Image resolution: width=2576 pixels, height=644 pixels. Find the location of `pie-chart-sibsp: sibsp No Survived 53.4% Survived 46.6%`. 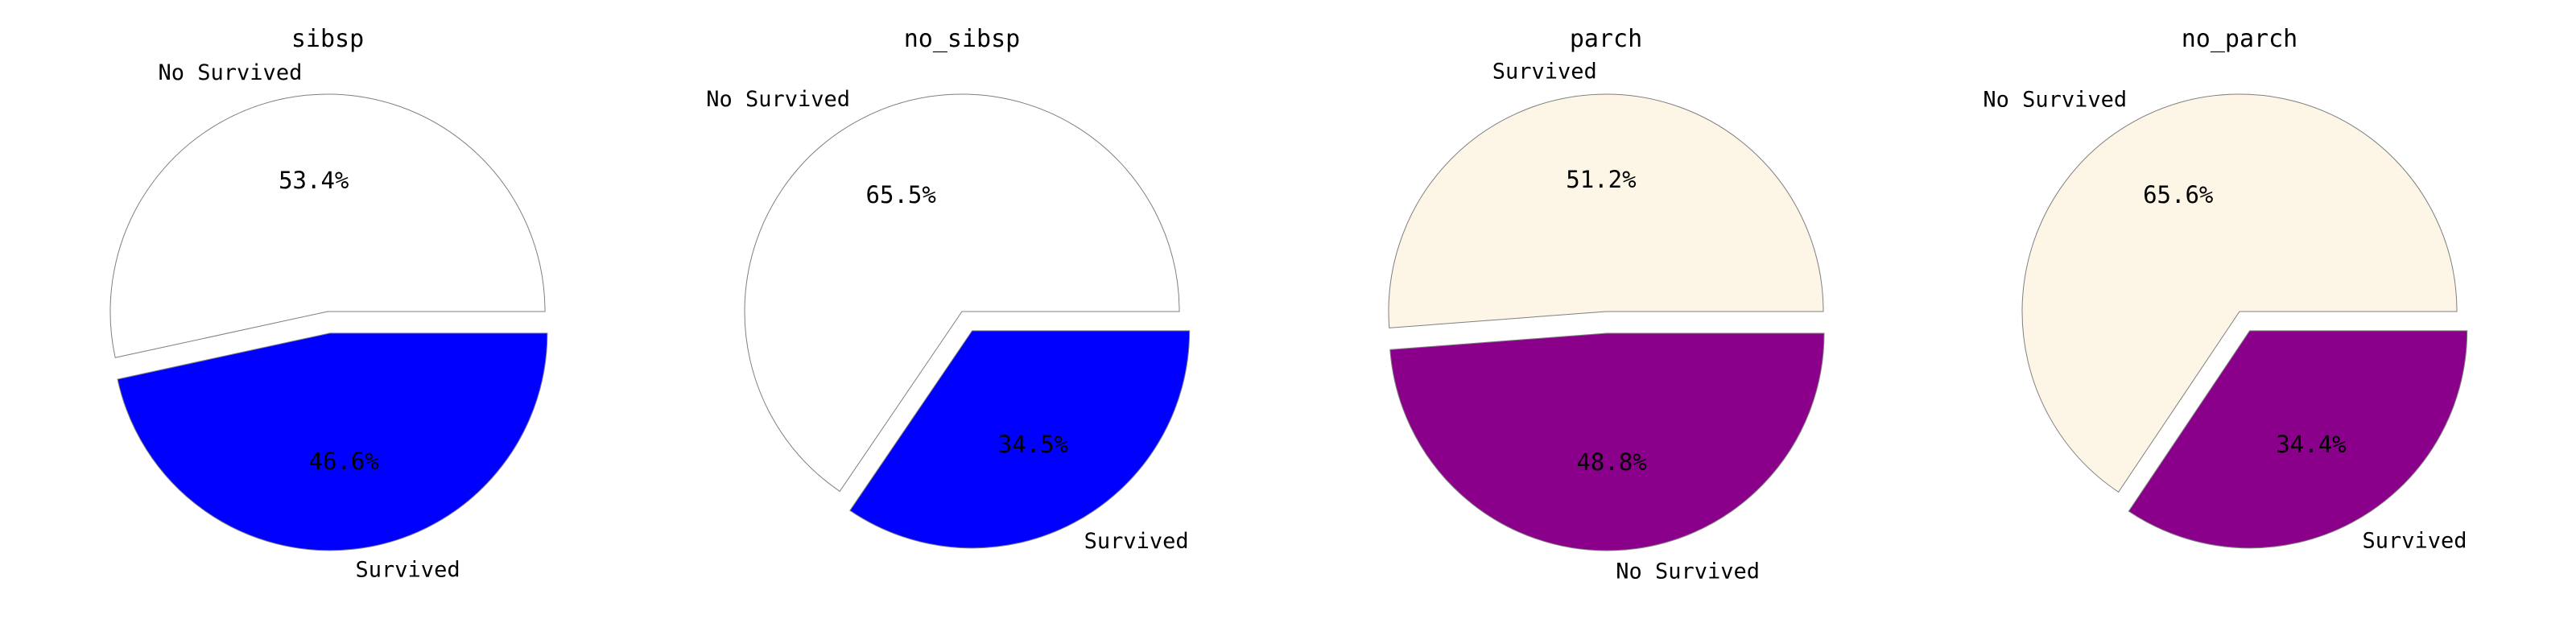

pie-chart-sibsp: sibsp No Survived 53.4% Survived 46.6% is located at coordinates (328, 304).